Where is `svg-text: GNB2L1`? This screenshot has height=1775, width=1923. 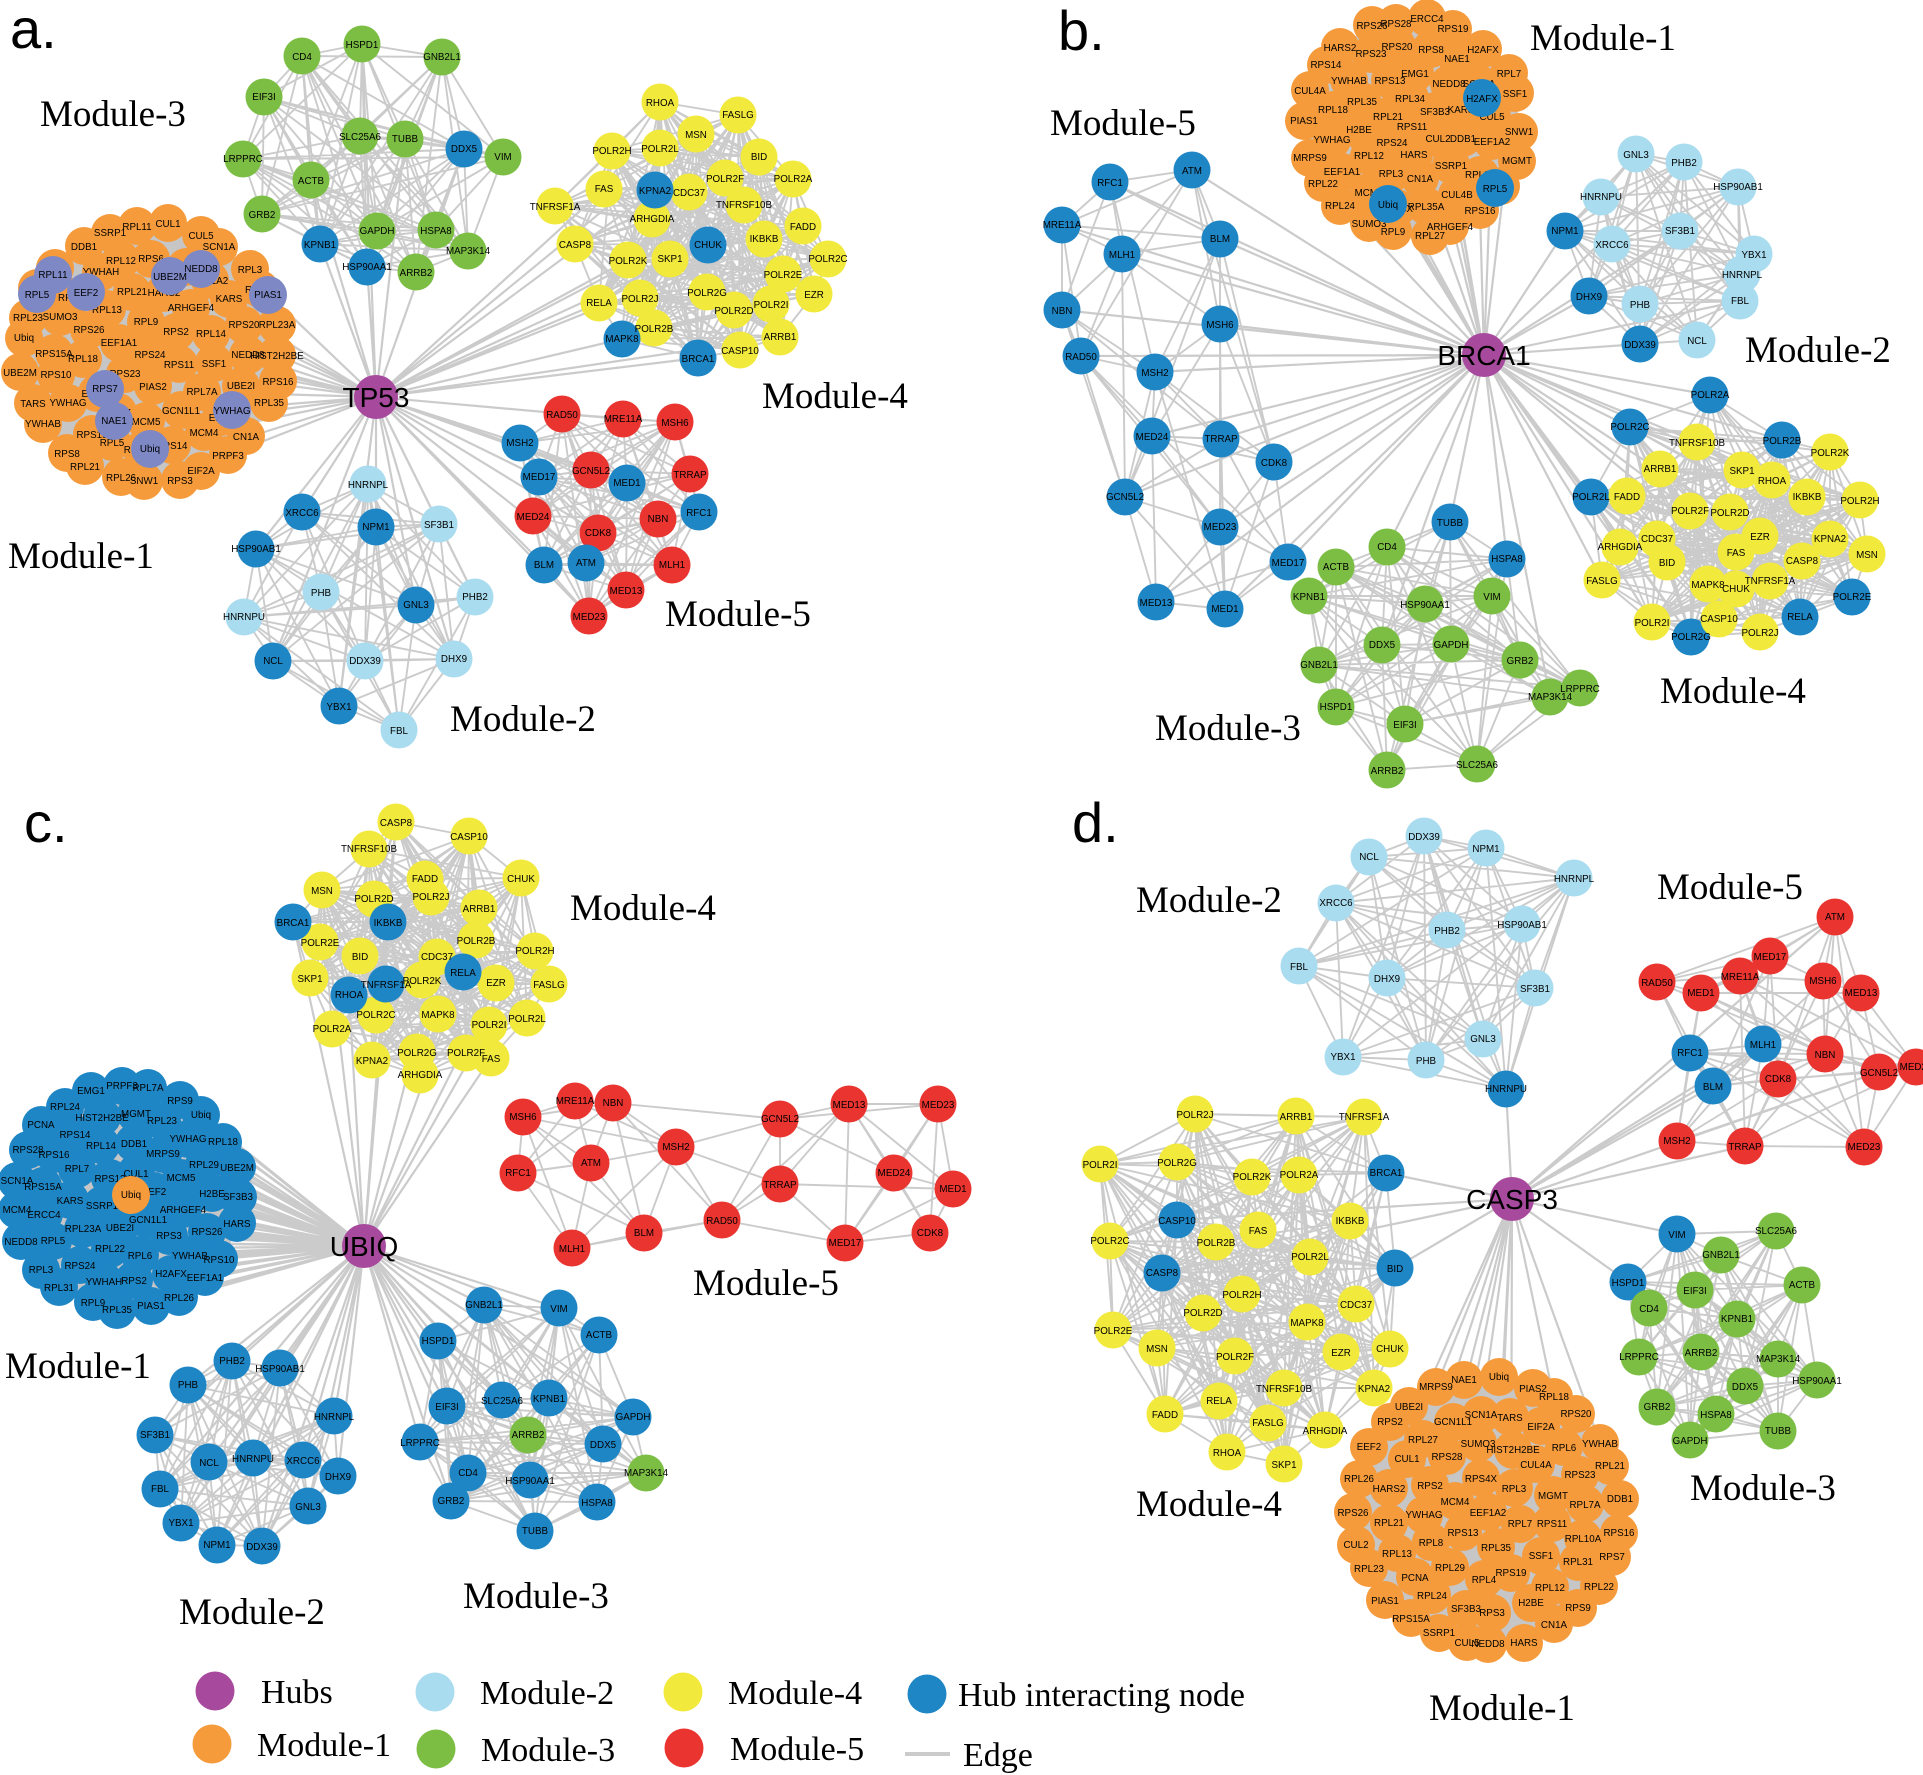 svg-text: GNB2L1 is located at coordinates (442, 57).